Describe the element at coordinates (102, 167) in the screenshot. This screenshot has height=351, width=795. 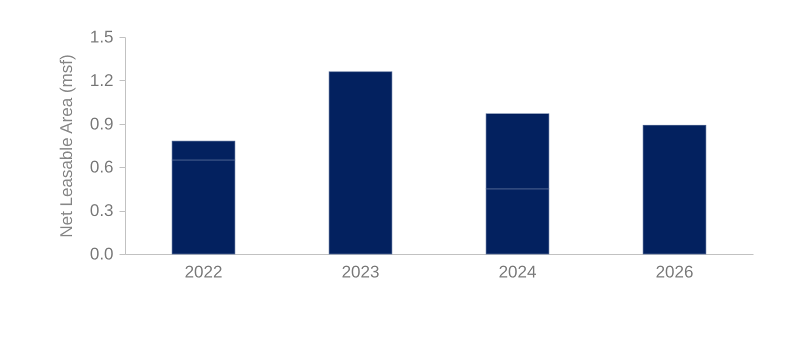
I see `y-tick-label: 0.6` at that location.